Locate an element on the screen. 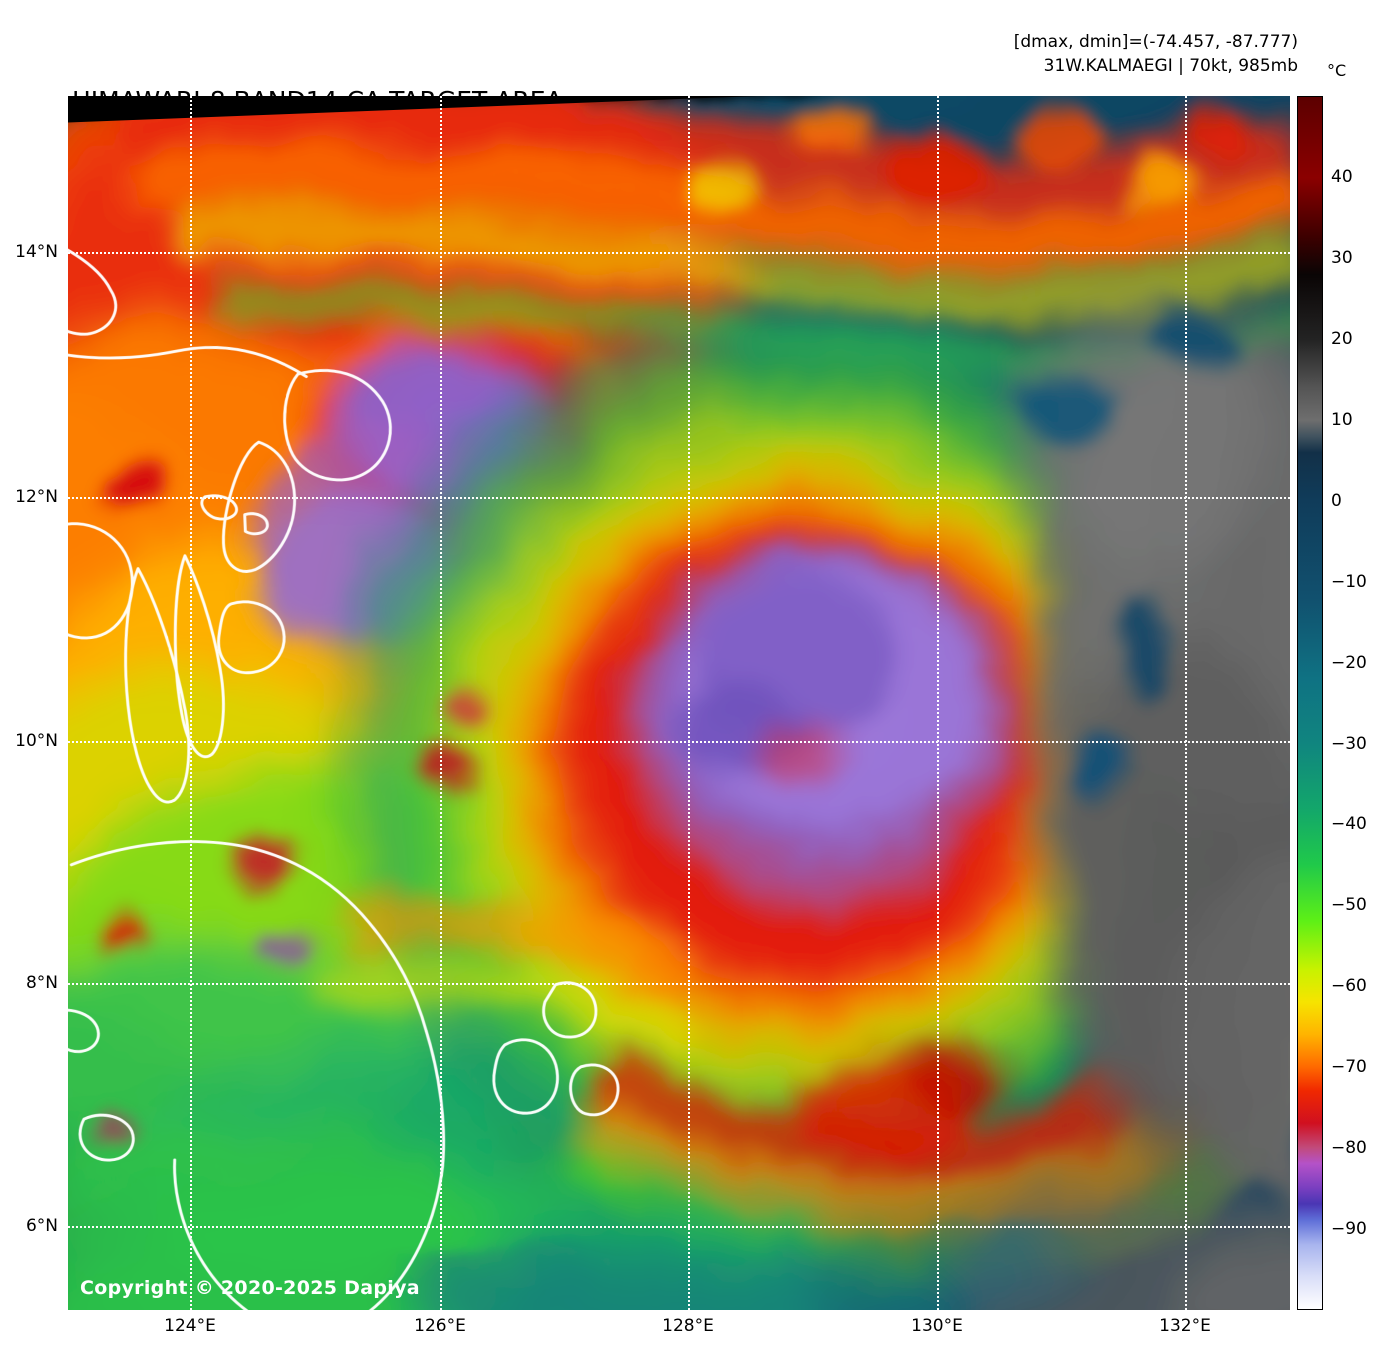 This screenshot has height=1359, width=1390. temperature-colorbar is located at coordinates (1310, 703).